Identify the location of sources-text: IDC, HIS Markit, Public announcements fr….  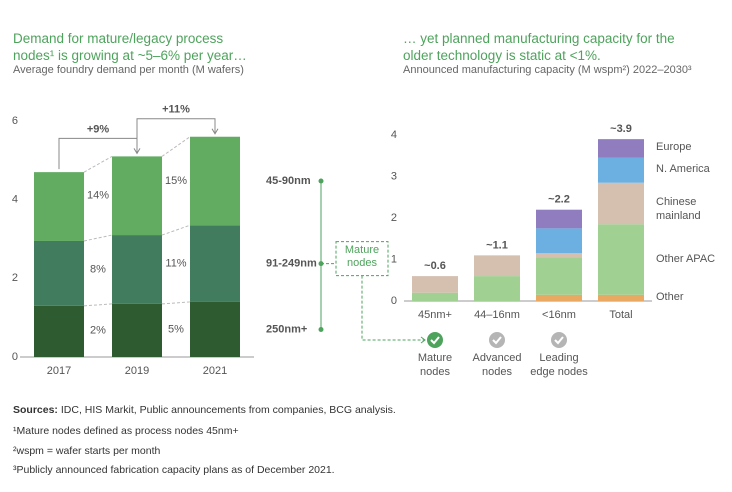
(228, 410).